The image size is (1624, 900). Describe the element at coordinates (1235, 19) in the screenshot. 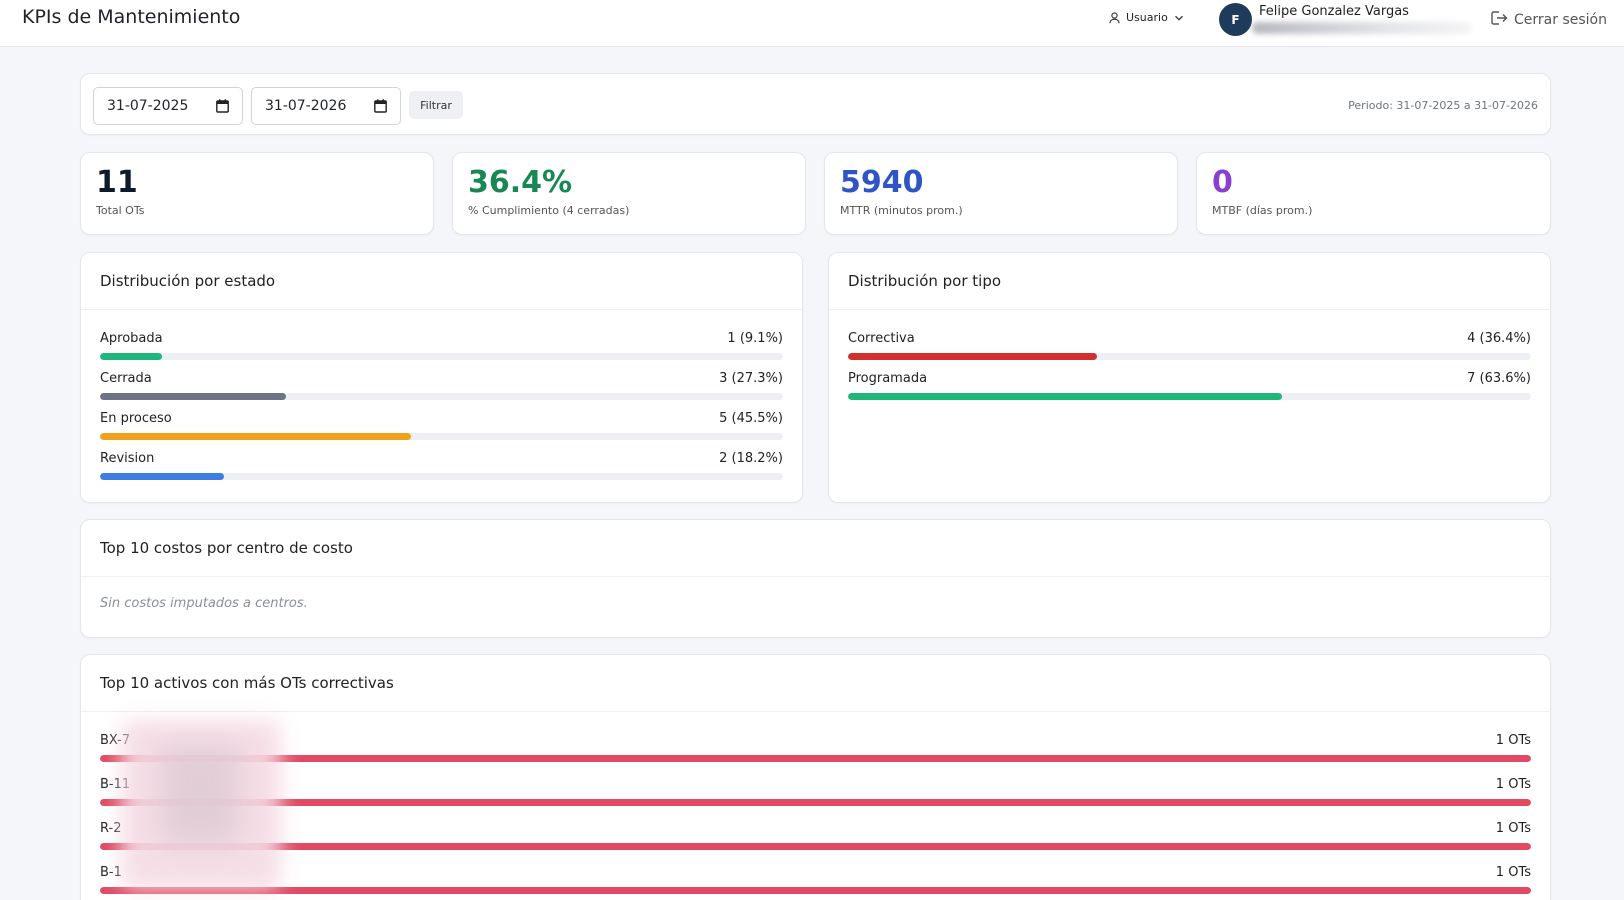

I see `avatar: F` at that location.